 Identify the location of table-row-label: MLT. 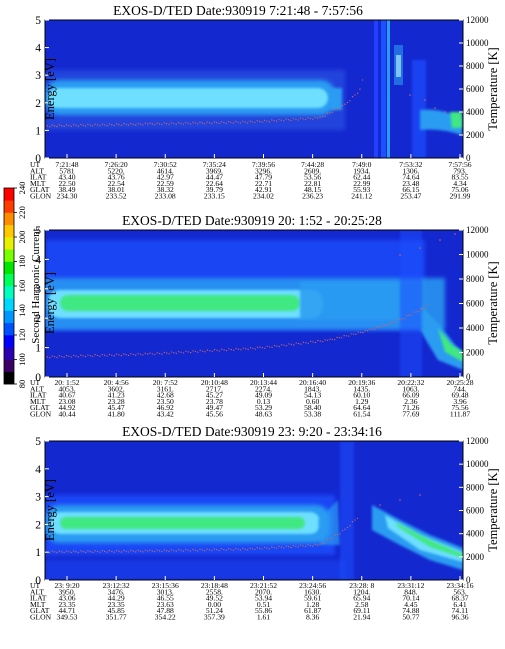
(38, 604).